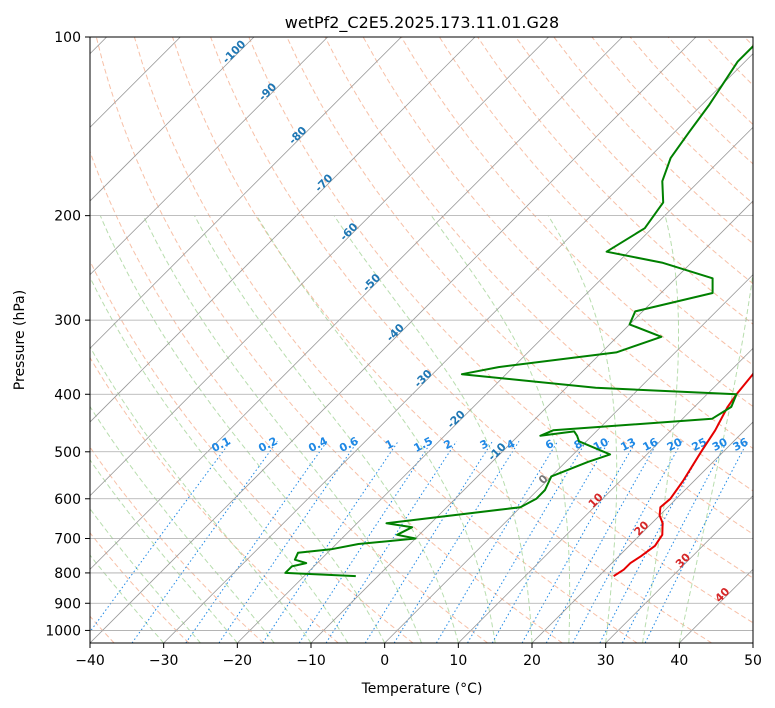 Image resolution: width=775 pixels, height=708 pixels. I want to click on isotherm-label: -50, so click(371, 282).